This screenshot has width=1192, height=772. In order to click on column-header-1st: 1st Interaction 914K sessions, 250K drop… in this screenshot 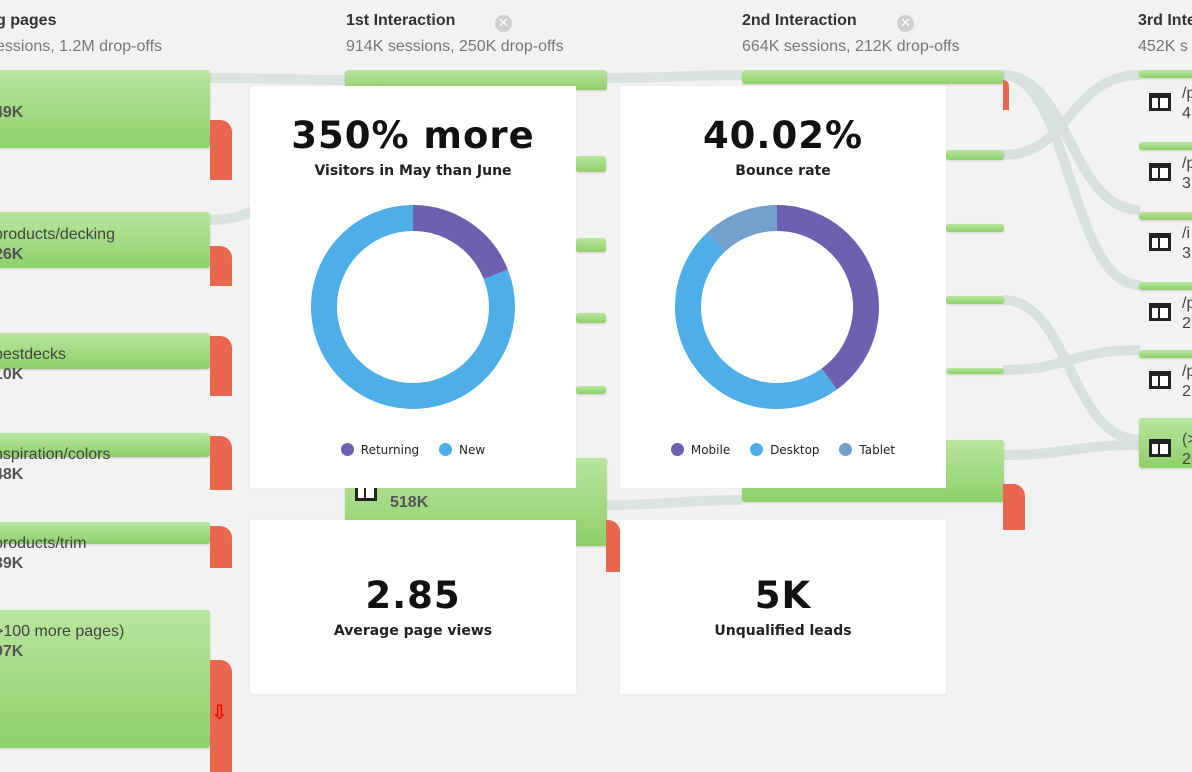, I will do `click(455, 34)`.